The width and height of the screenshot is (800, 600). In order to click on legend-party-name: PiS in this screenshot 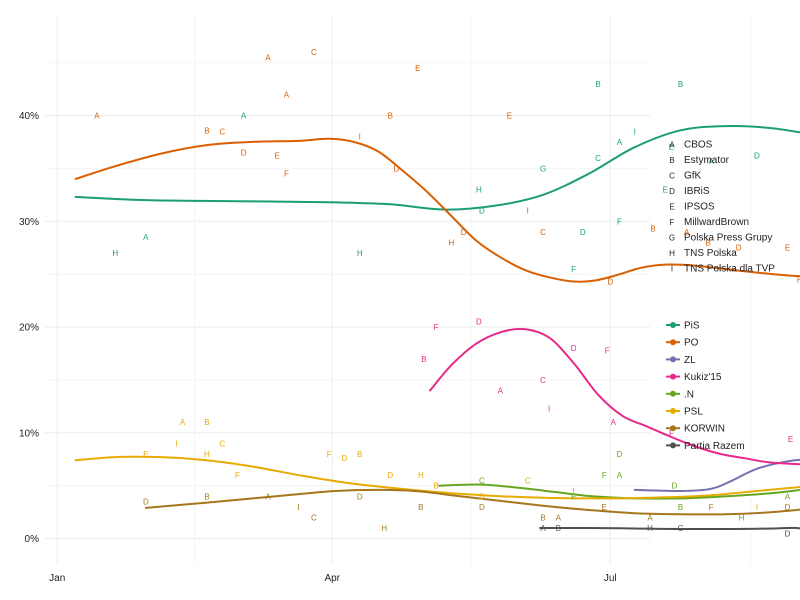, I will do `click(692, 326)`.